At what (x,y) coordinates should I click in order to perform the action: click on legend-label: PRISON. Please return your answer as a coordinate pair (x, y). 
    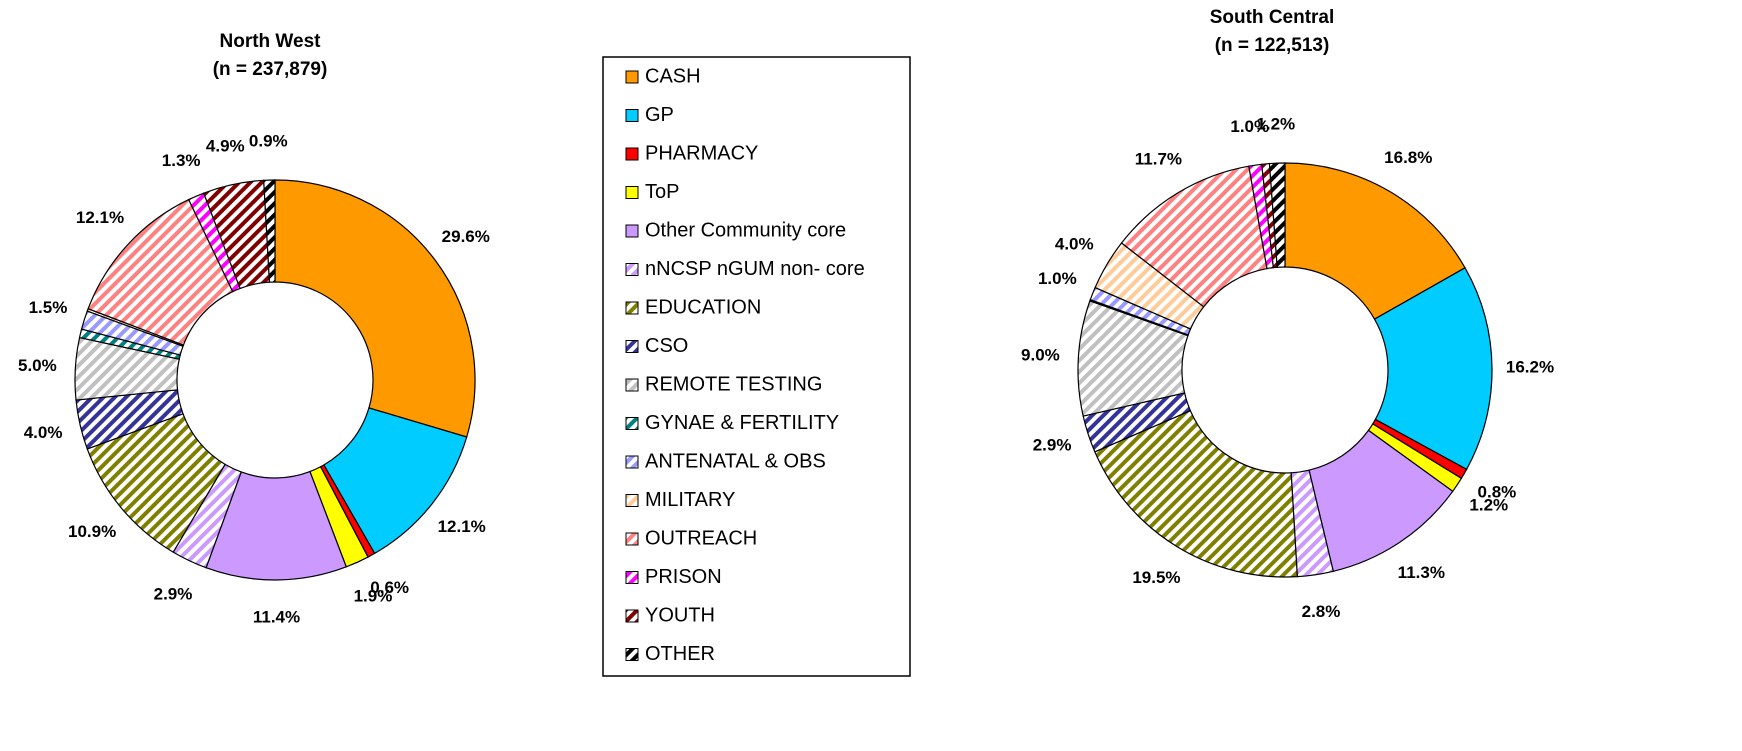
    Looking at the image, I should click on (683, 577).